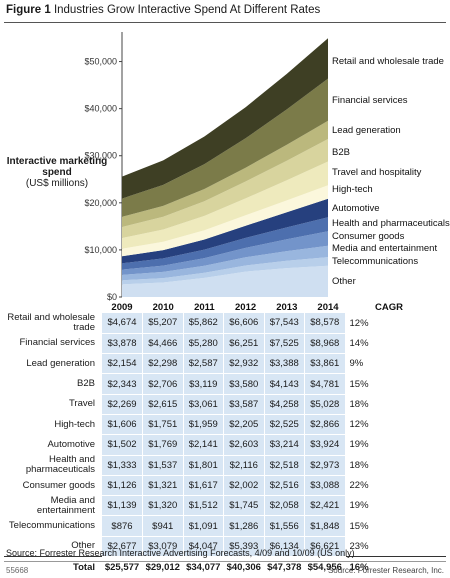 Image resolution: width=450 pixels, height=578 pixels. What do you see at coordinates (163, 323) in the screenshot?
I see `table-cell: $5,207` at bounding box center [163, 323].